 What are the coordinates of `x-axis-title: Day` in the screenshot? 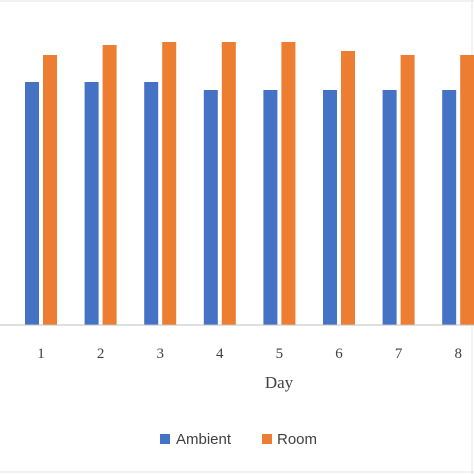 It's located at (279, 382).